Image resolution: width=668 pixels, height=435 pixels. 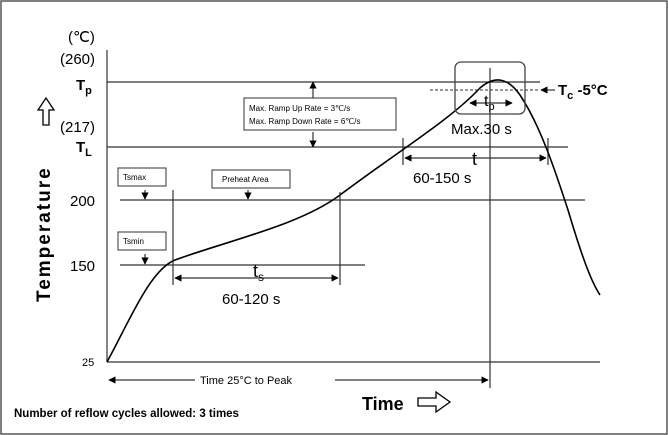 What do you see at coordinates (84, 87) in the screenshot?
I see `tp-label: Tp` at bounding box center [84, 87].